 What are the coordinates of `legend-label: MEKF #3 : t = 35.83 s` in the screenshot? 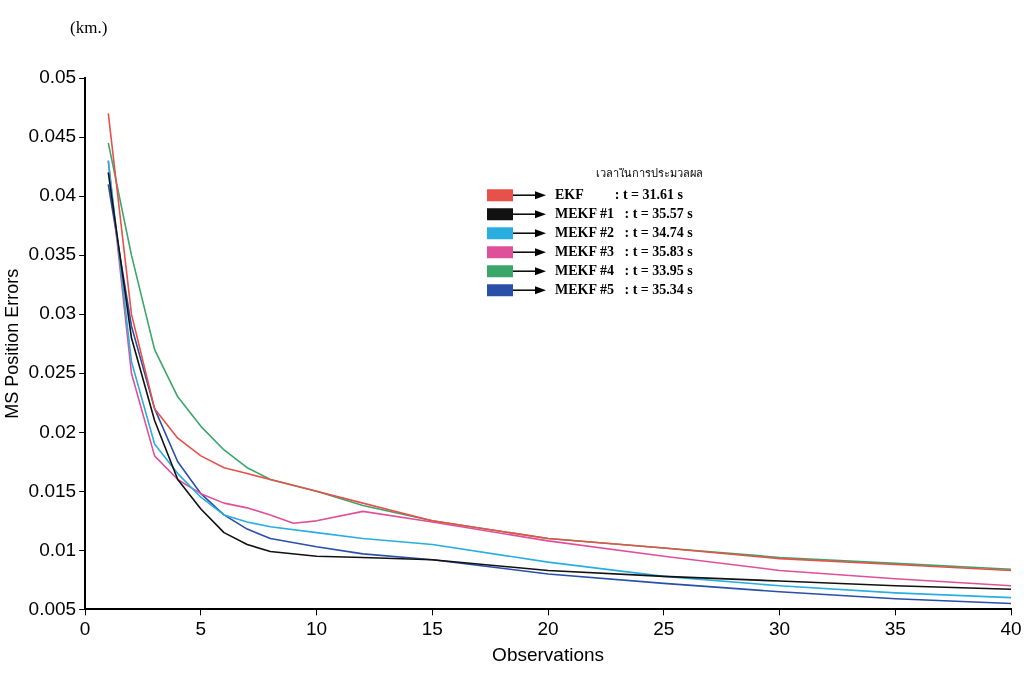 It's located at (624, 251).